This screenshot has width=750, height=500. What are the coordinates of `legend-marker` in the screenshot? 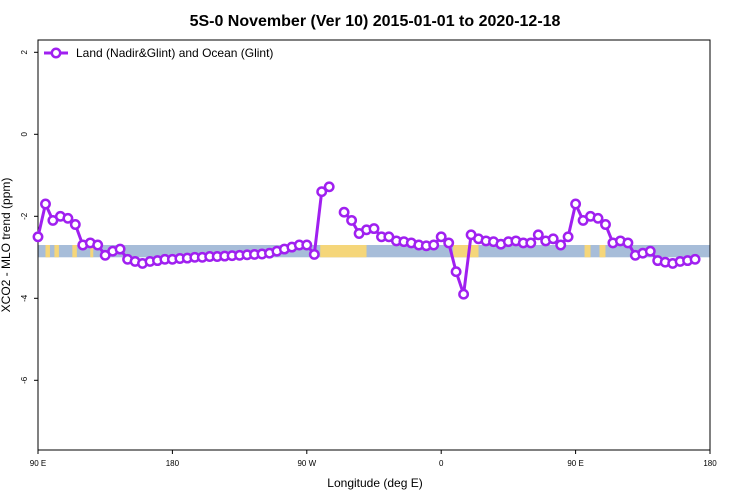 It's located at (56, 53).